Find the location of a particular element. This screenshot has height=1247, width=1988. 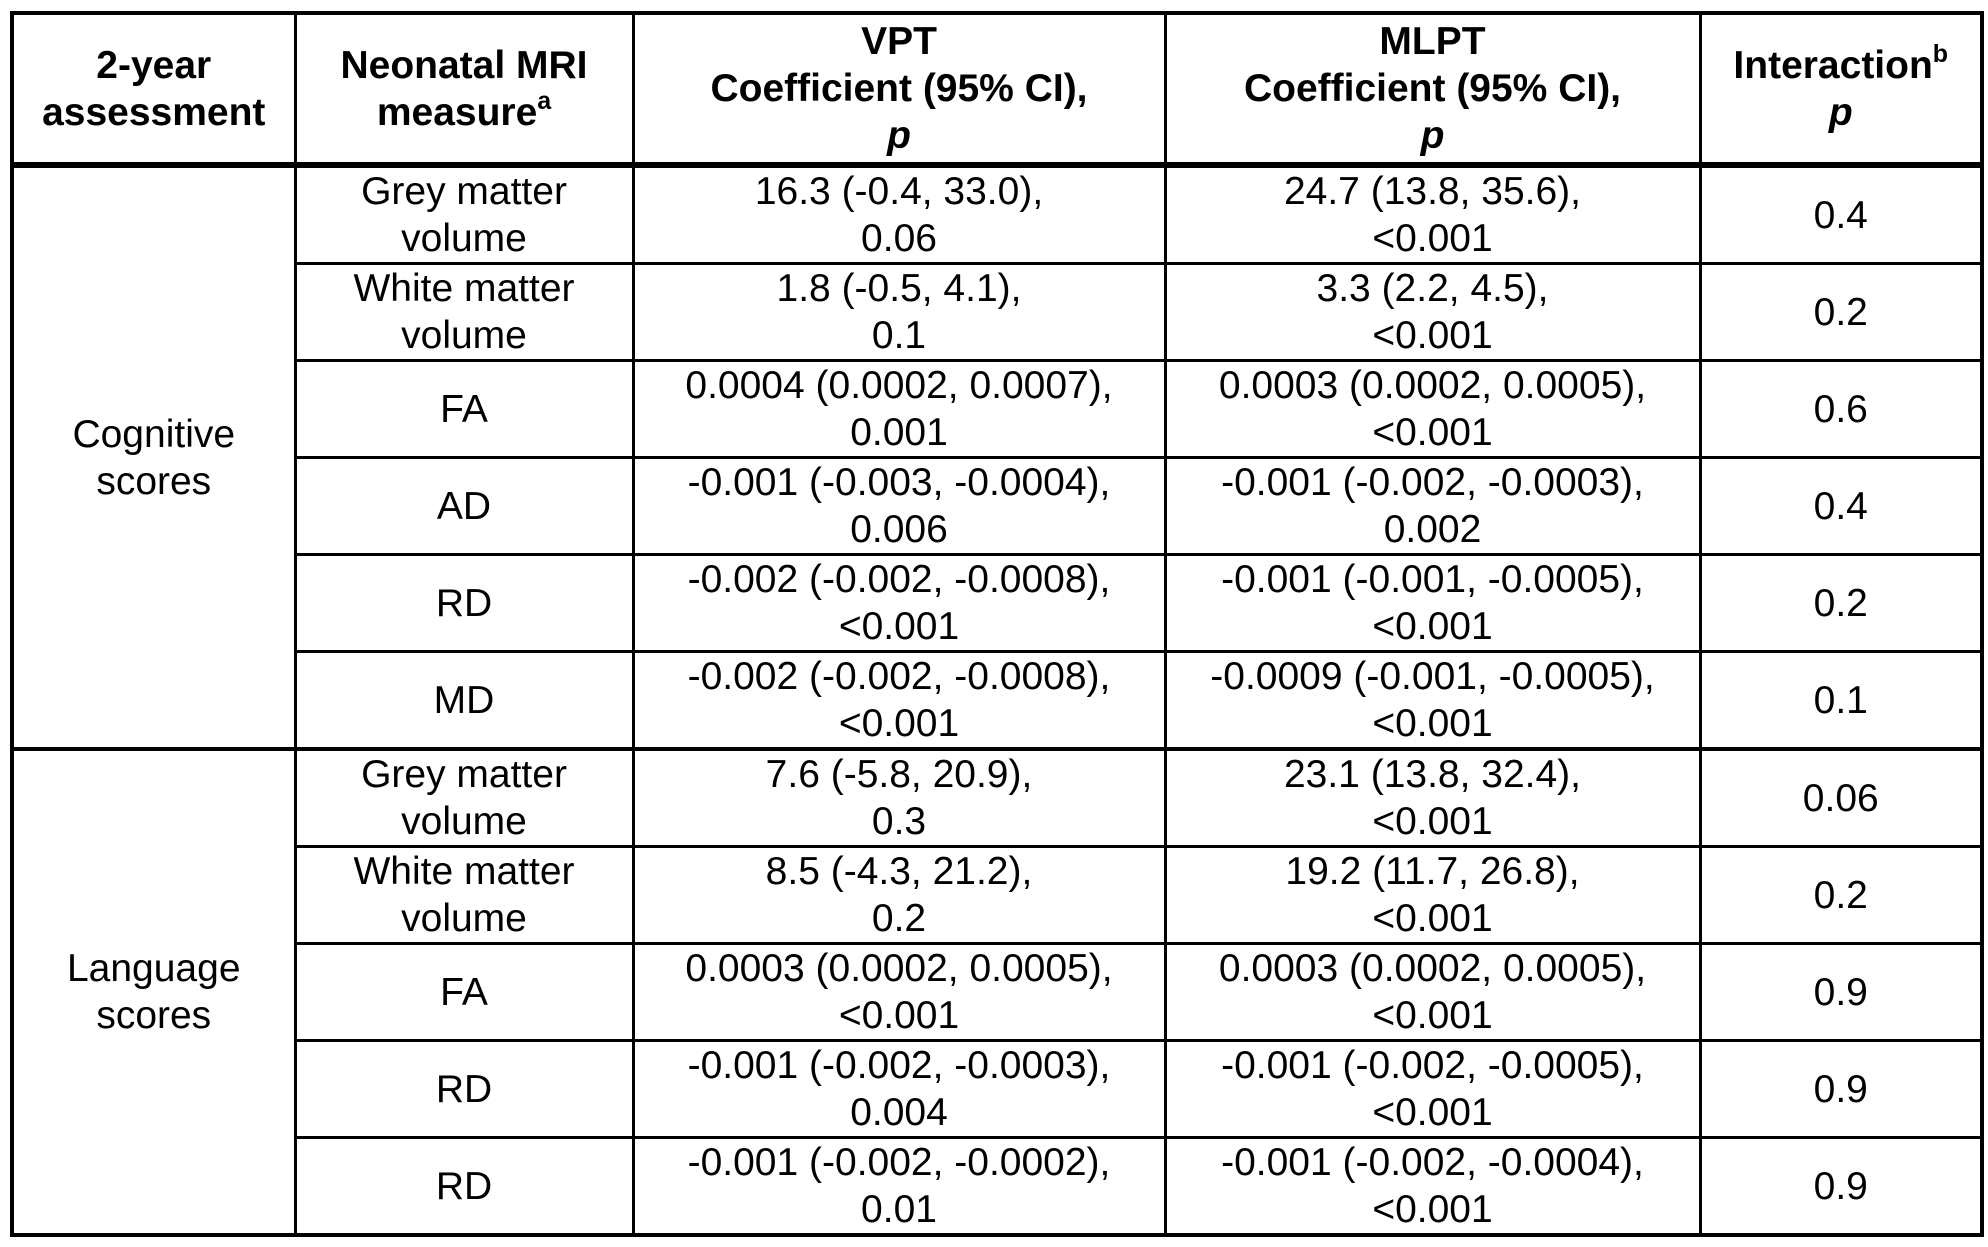

interaction-p-value: 0.4 is located at coordinates (1840, 506).